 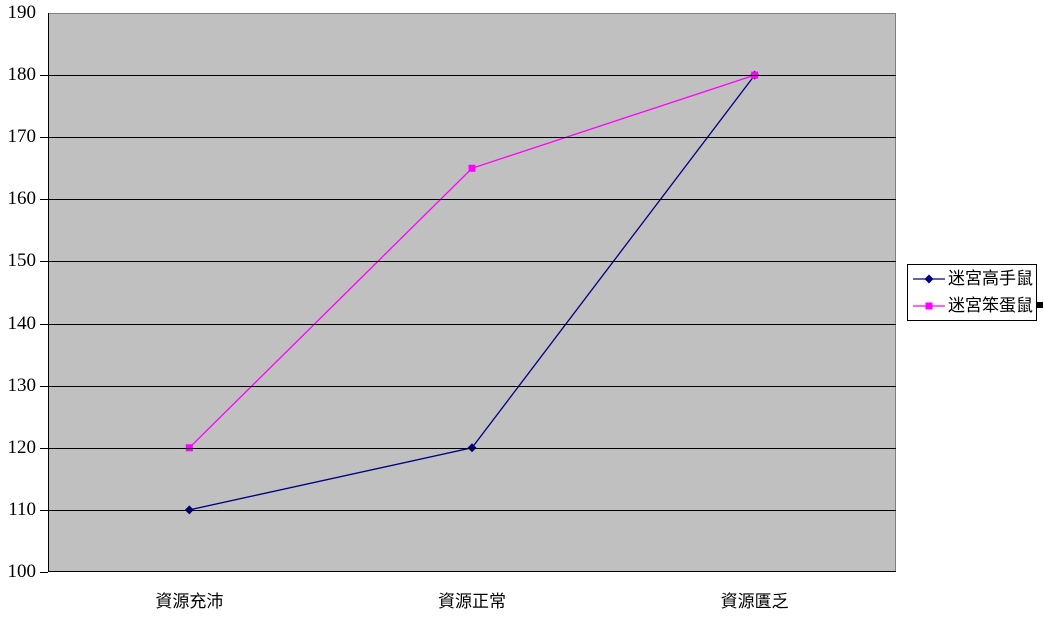 I want to click on legend-entry: 迷宮高手鼠, so click(x=974, y=279).